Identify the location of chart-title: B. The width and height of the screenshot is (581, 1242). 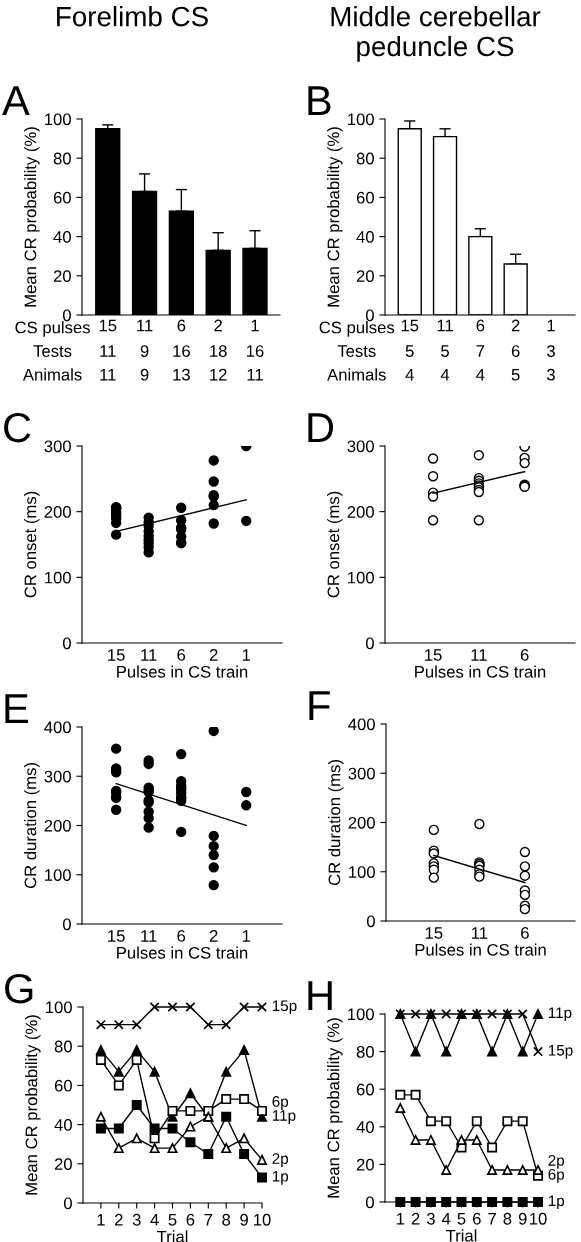
(319, 100).